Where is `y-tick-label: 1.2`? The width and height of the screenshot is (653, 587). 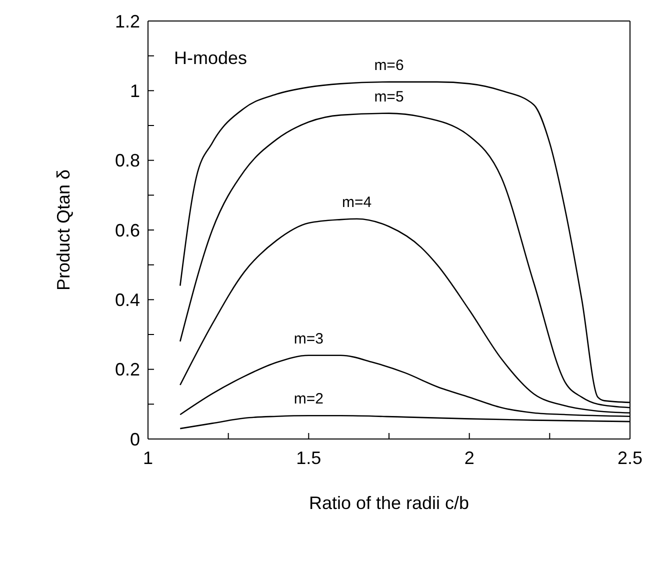
y-tick-label: 1.2 is located at coordinates (127, 21).